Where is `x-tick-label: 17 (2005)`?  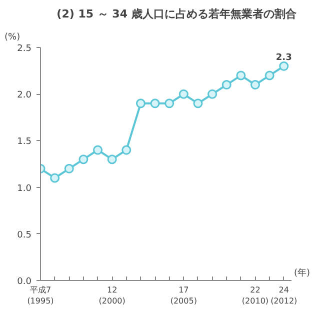
x-tick-label: 17 (2005) is located at coordinates (183, 296).